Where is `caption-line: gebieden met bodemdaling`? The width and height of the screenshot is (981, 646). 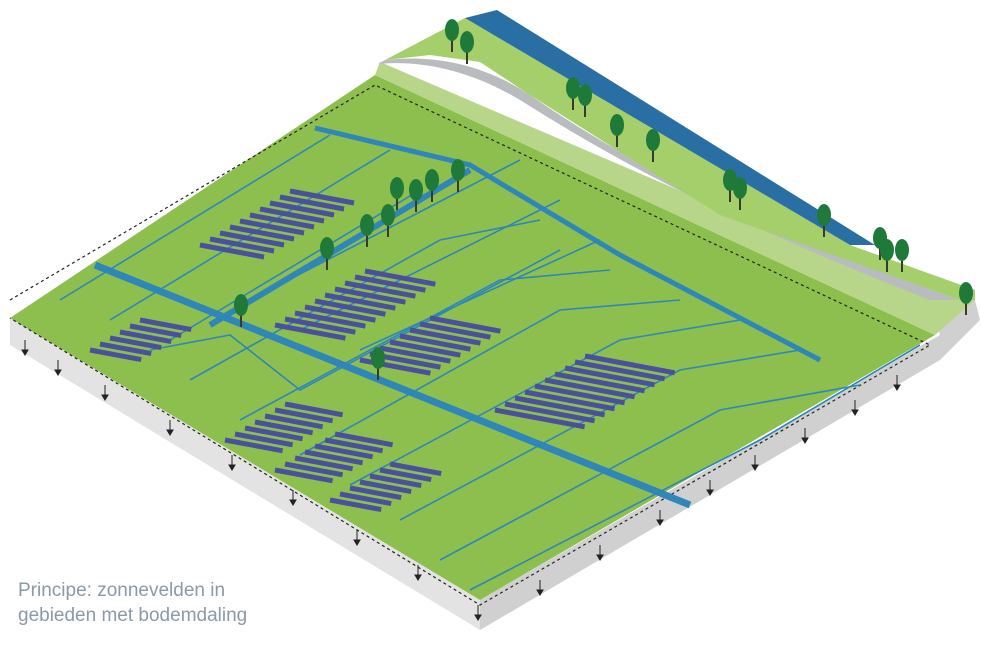 caption-line: gebieden met bodemdaling is located at coordinates (133, 615).